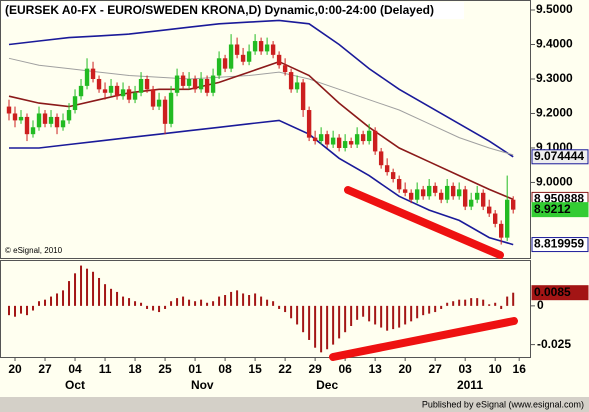  I want to click on y-tick-label: 9.5000, so click(554, 9).